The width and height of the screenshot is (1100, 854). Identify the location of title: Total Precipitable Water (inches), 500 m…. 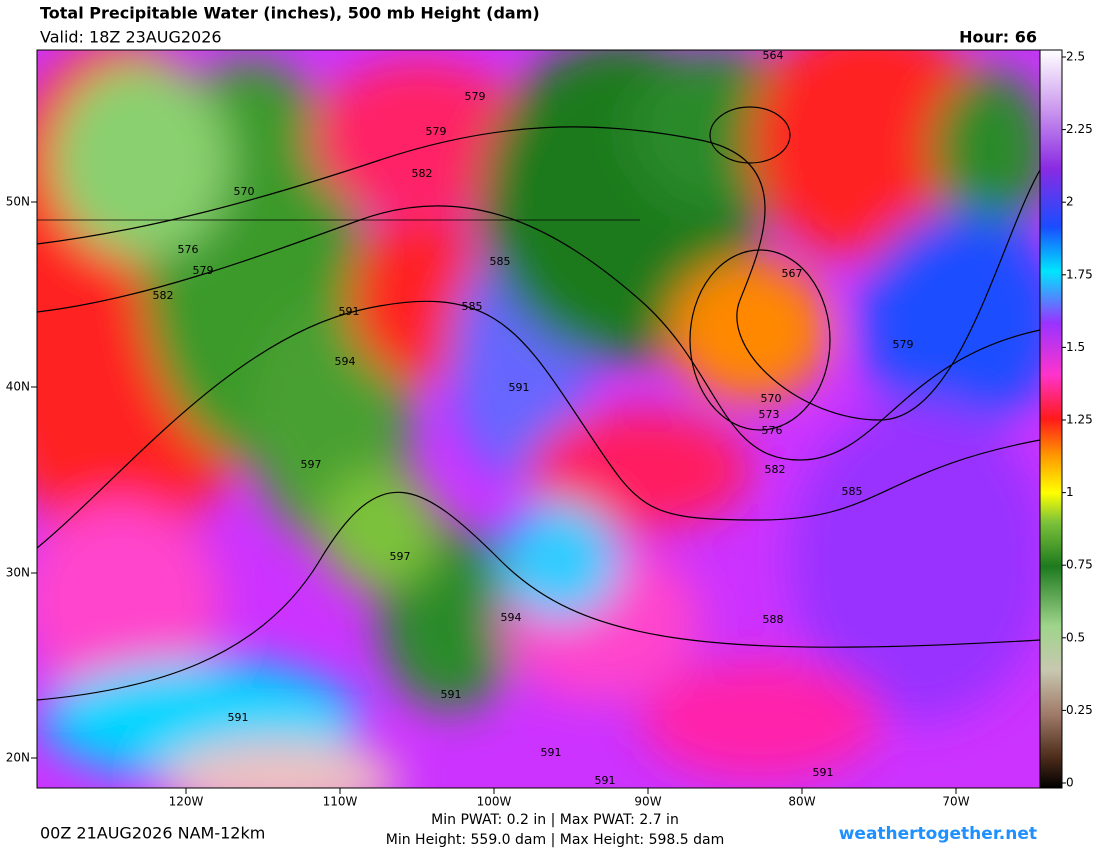
(290, 13).